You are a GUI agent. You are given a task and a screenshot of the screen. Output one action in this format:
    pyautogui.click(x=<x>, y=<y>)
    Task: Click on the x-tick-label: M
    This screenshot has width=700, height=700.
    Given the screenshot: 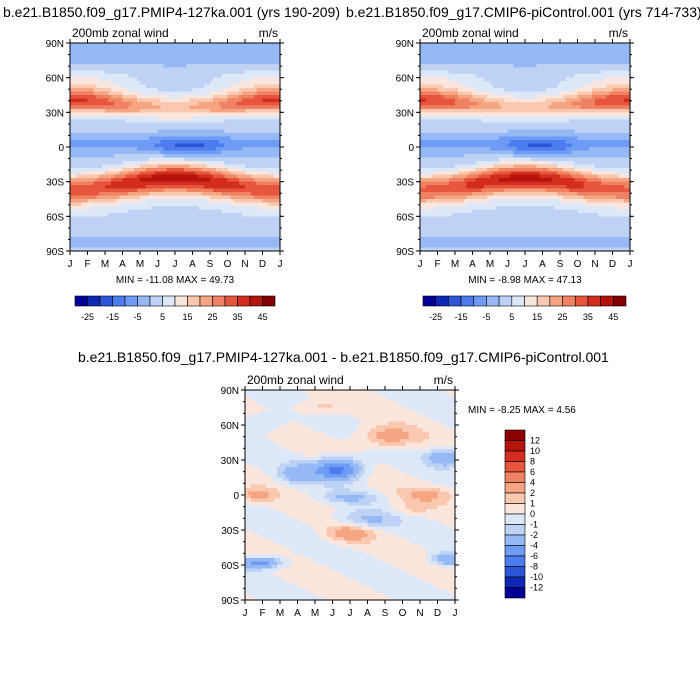 What is the action you would take?
    pyautogui.click(x=105, y=264)
    